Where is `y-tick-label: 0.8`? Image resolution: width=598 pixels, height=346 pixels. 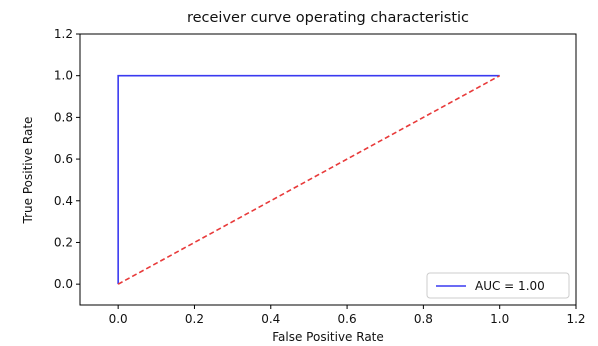 y-tick-label: 0.8 is located at coordinates (63, 117).